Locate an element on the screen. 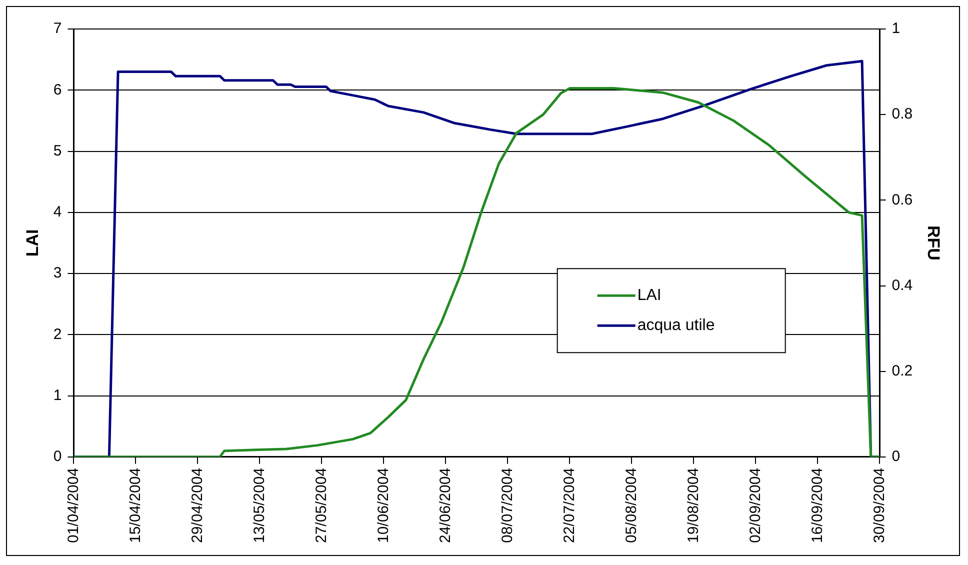 Image resolution: width=968 pixels, height=565 pixels. y-tick-label: 1 is located at coordinates (57, 395).